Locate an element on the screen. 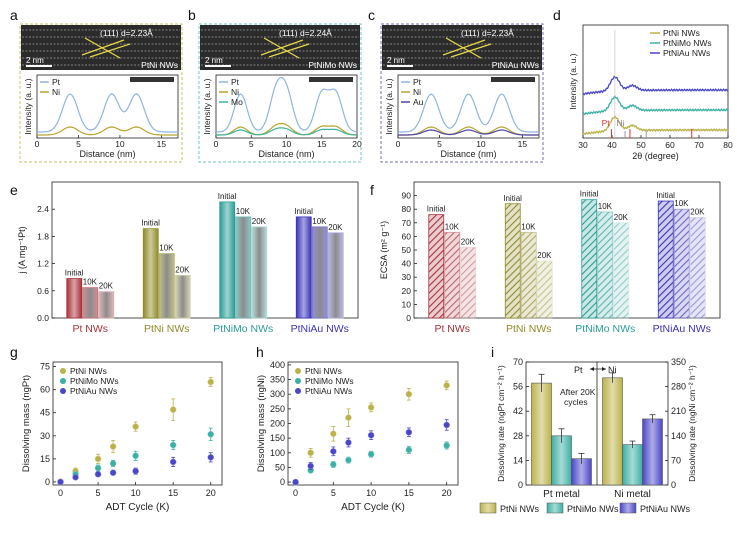 Image resolution: width=737 pixels, height=536 pixels. legend-label: Ni is located at coordinates (56, 92).